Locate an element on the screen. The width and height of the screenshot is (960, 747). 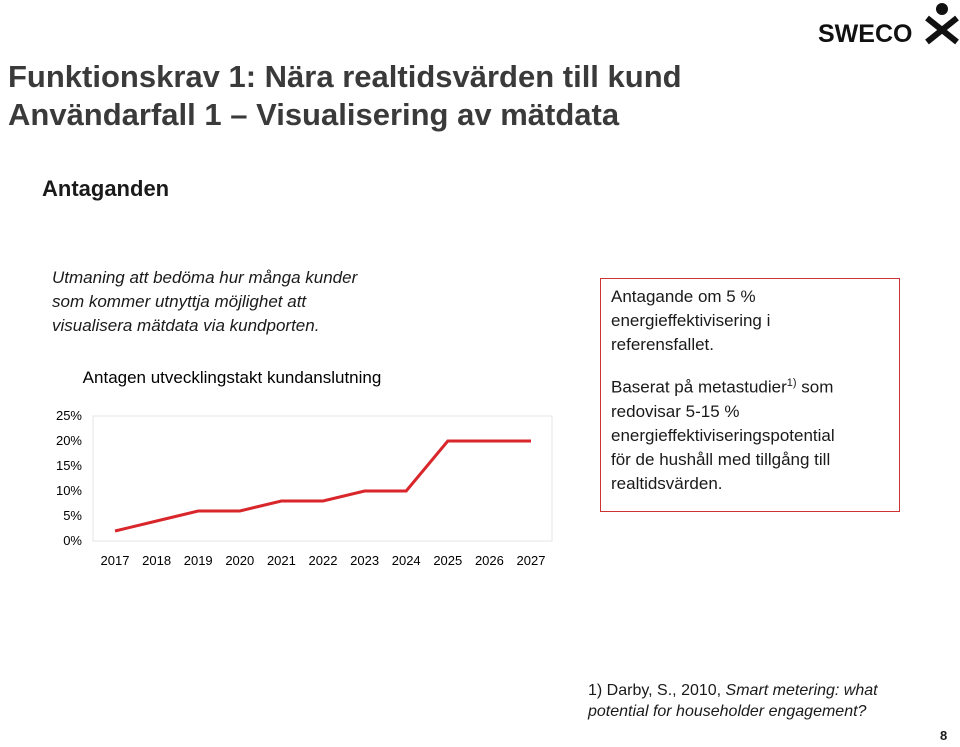
x-tick-label: 2023 is located at coordinates (364, 560).